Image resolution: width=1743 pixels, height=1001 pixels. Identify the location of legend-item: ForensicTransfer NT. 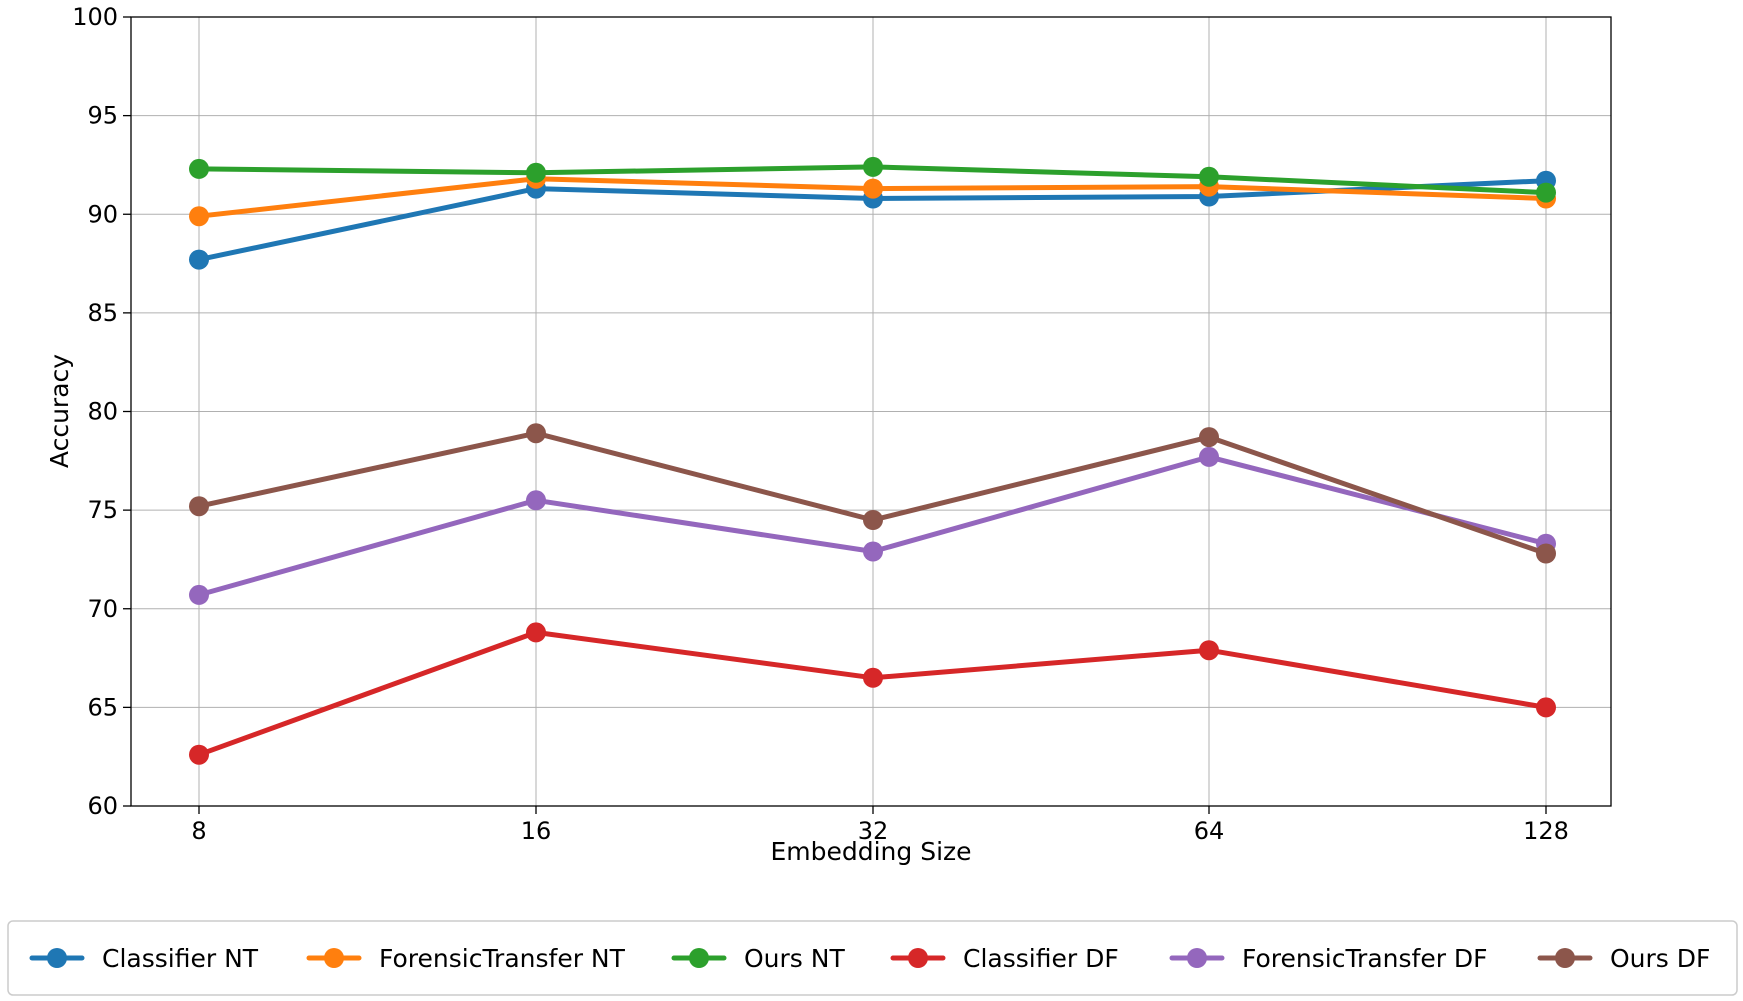
(466, 958).